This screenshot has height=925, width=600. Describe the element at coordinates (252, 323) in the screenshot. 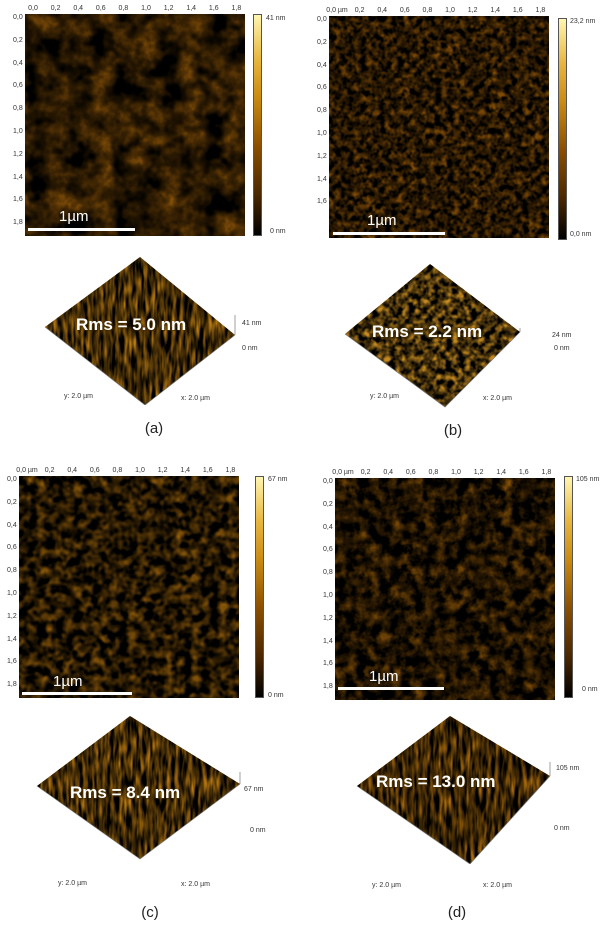

I see `surface-max-label: 41 nm` at that location.